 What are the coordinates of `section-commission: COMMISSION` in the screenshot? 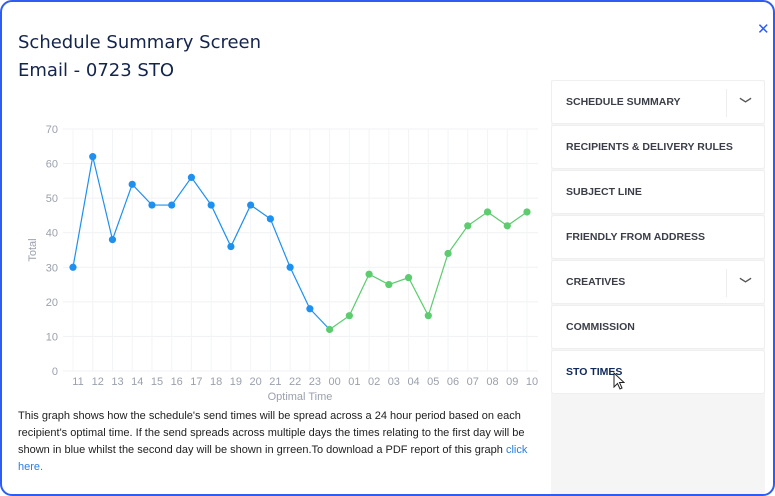 It's located at (658, 327).